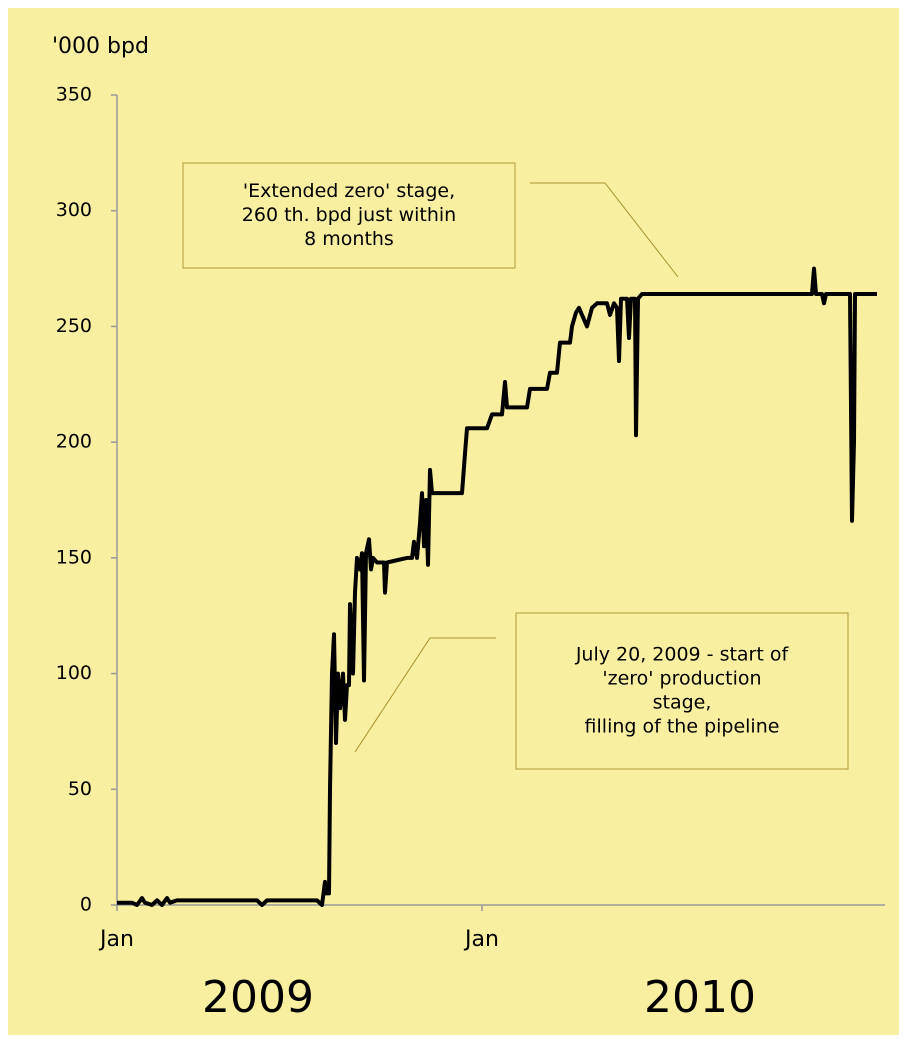 The width and height of the screenshot is (908, 1043). I want to click on y-tick-label: 0, so click(86, 905).